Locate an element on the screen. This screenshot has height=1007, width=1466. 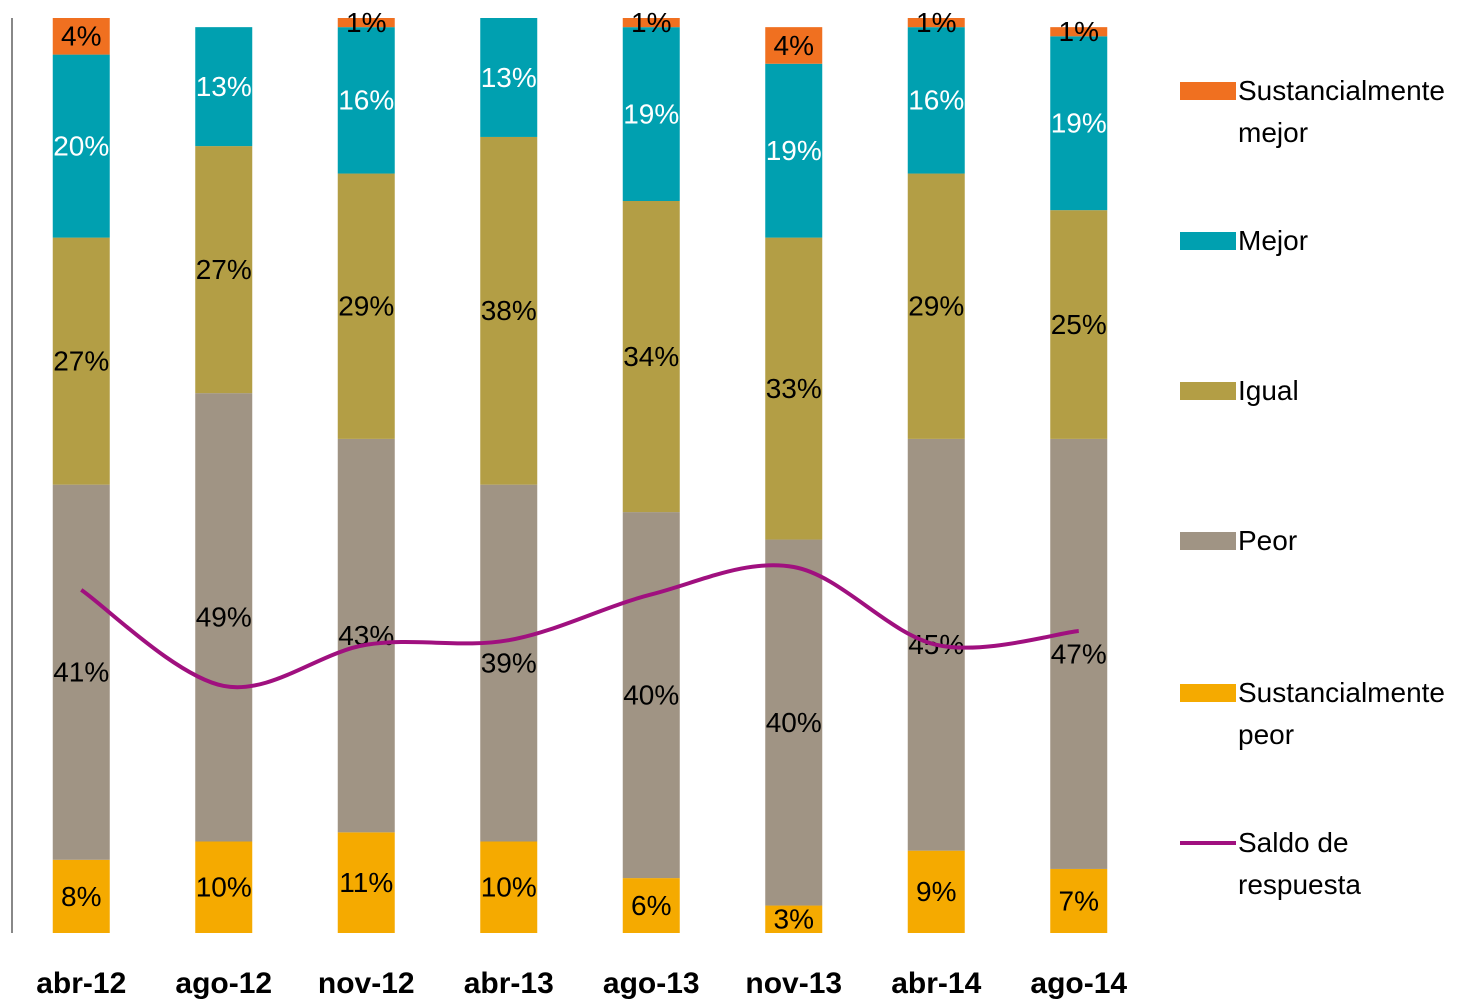
legend-label: Sustancialmente peor is located at coordinates (1342, 713).